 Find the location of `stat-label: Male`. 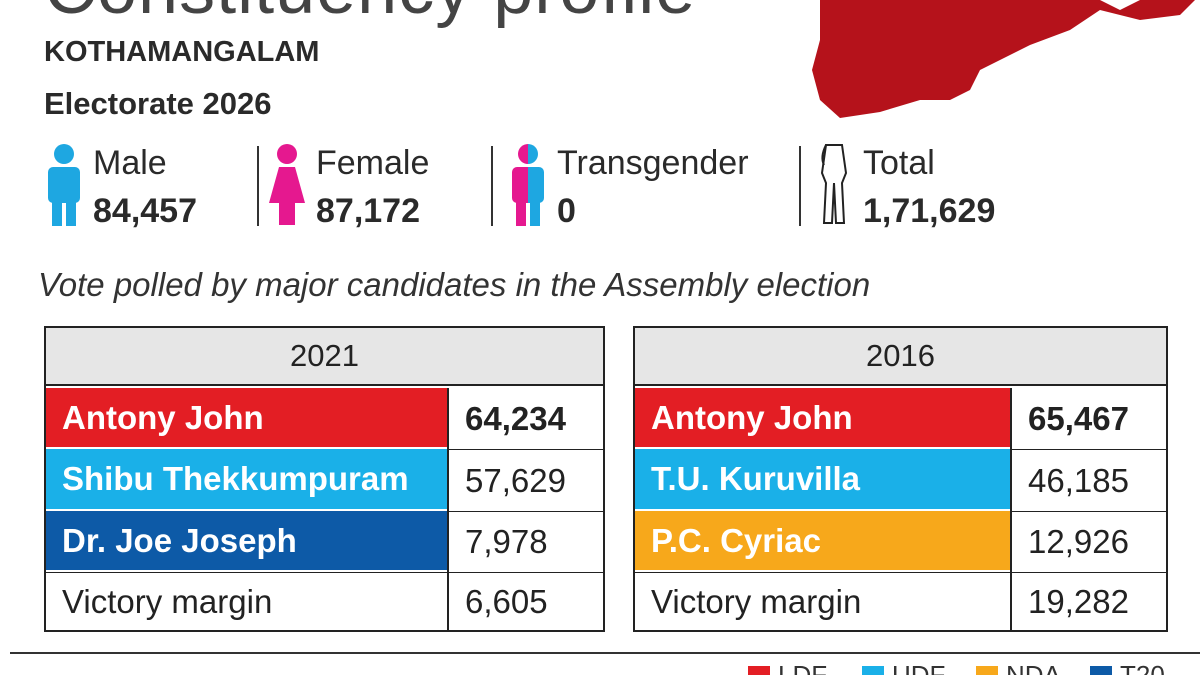

stat-label: Male is located at coordinates (130, 163).